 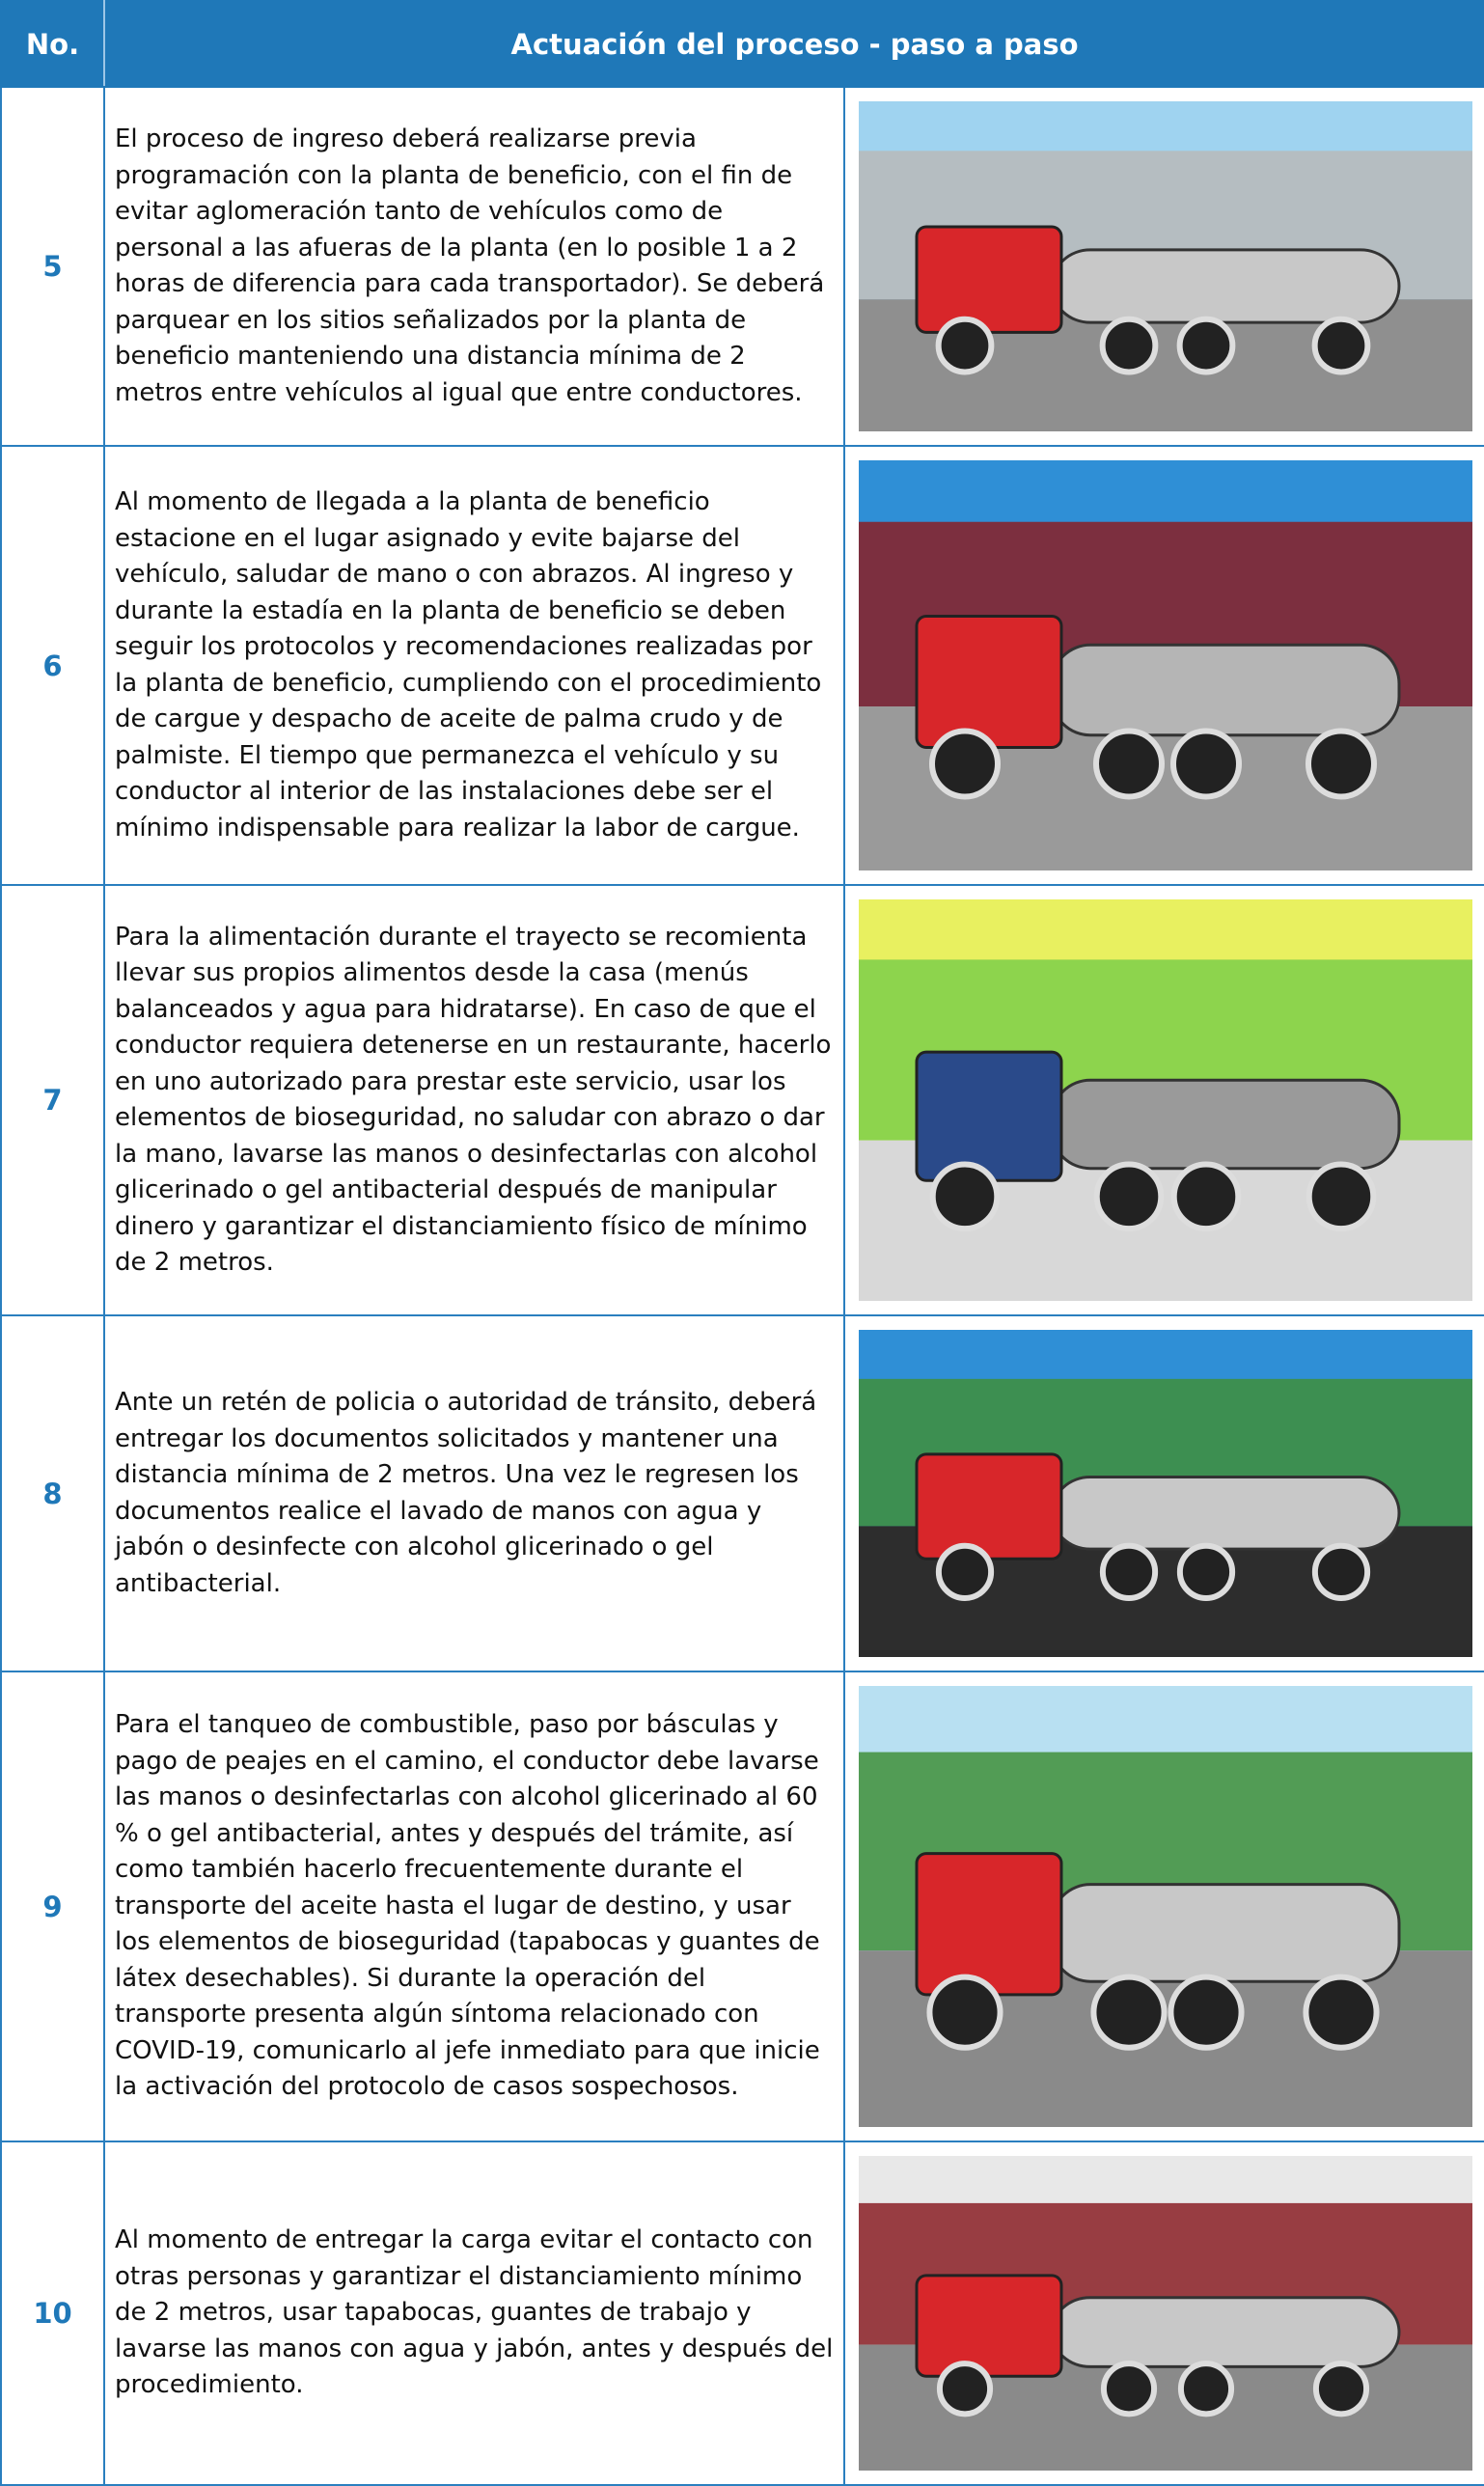 I want to click on header-number: No., so click(x=52, y=44).